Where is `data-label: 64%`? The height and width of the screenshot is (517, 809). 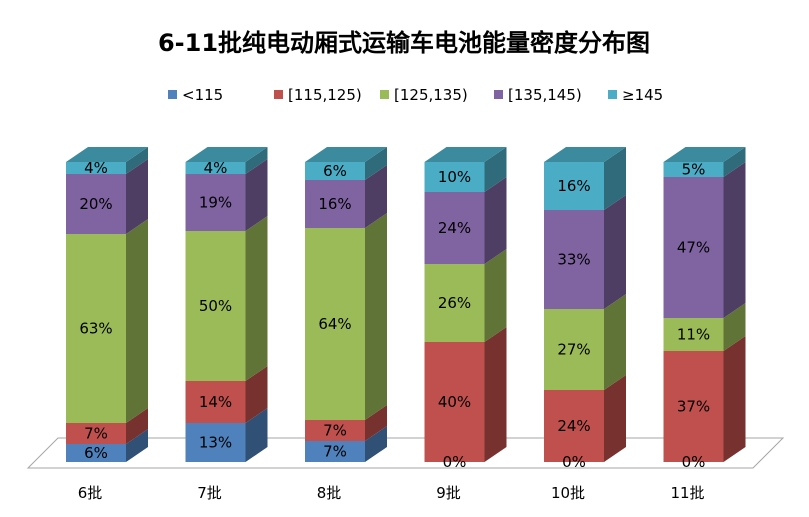 data-label: 64% is located at coordinates (334, 324).